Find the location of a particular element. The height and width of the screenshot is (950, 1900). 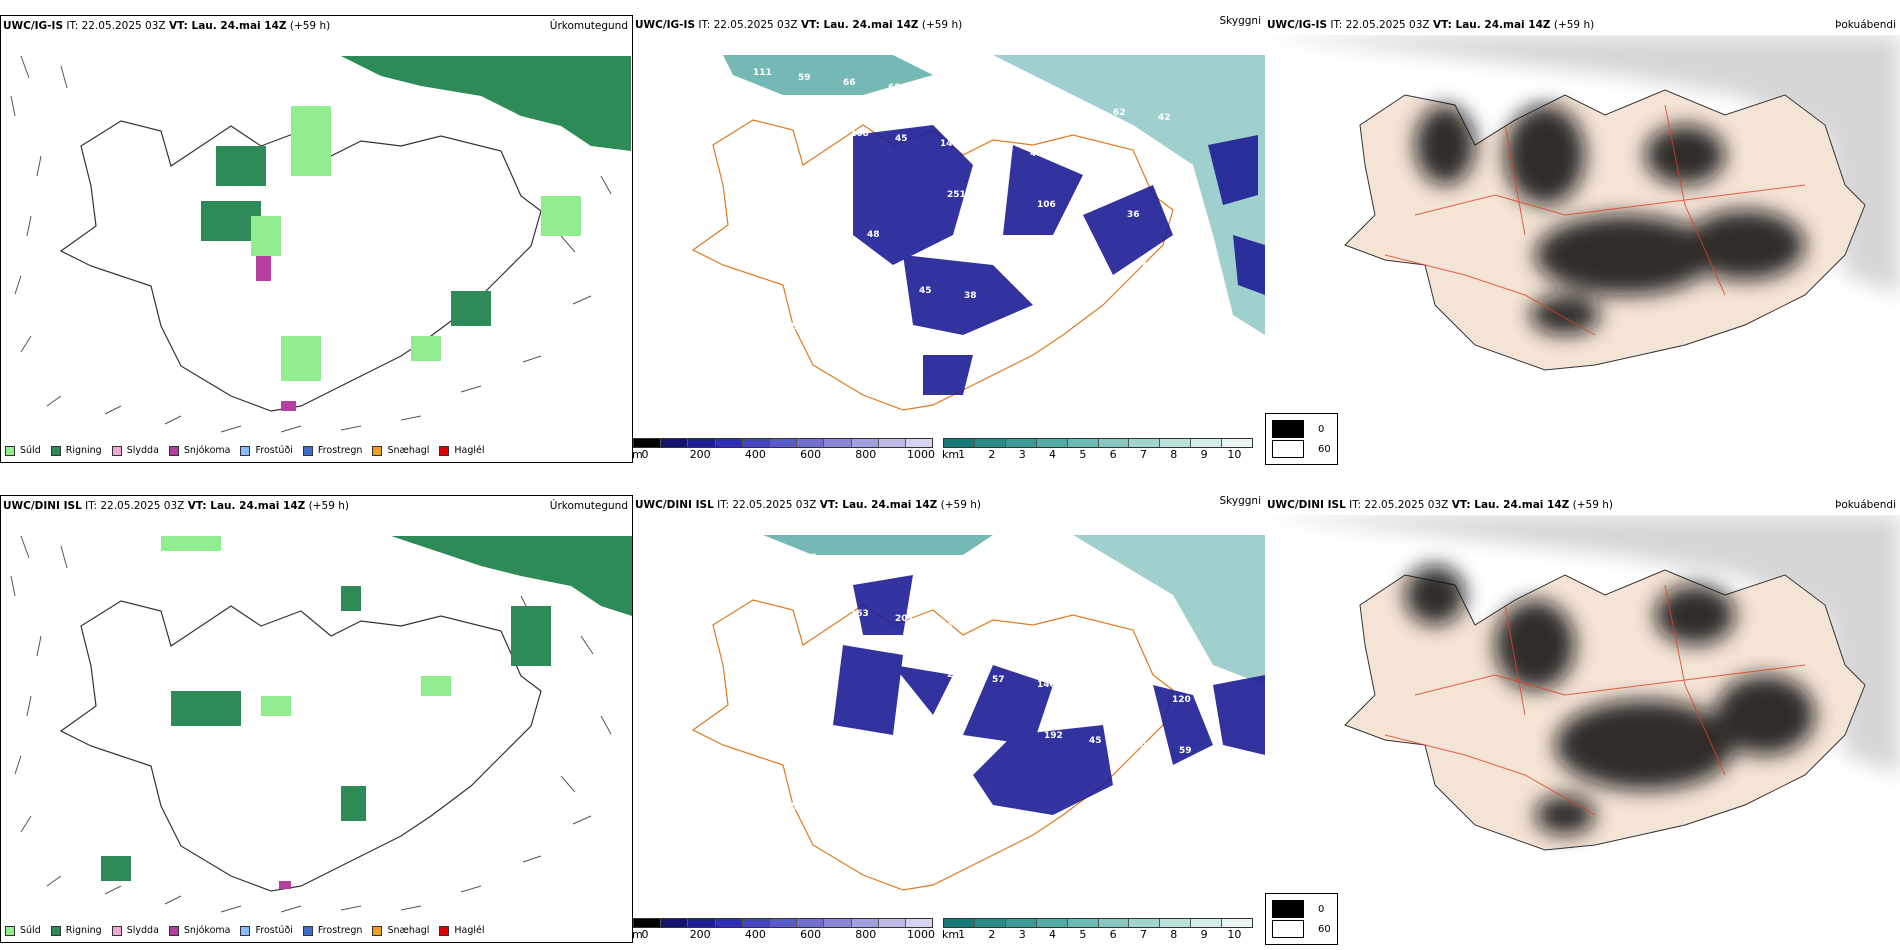

visibility-value-label: 68 is located at coordinates (894, 88).